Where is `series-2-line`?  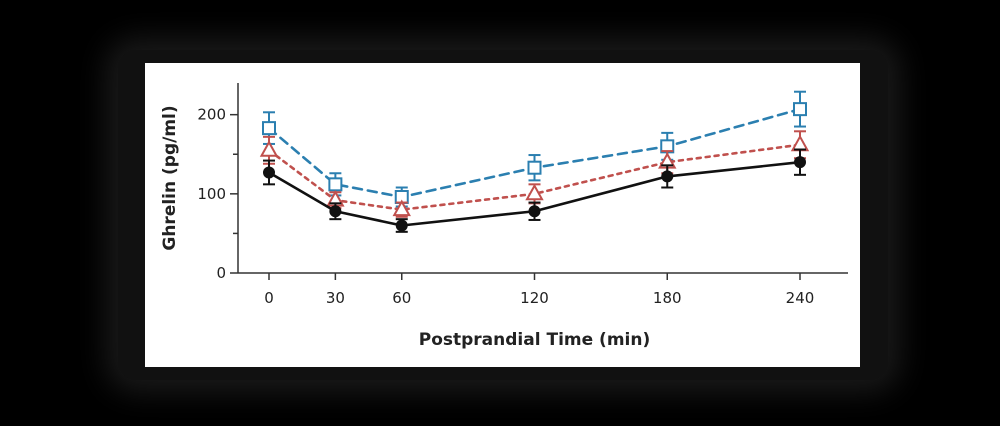 series-2-line is located at coordinates (534, 177).